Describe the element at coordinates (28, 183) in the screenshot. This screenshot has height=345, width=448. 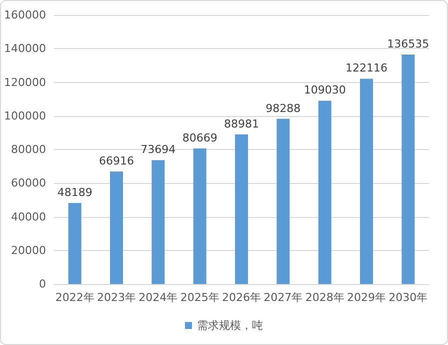
I see `y-tick-label: 60000` at that location.